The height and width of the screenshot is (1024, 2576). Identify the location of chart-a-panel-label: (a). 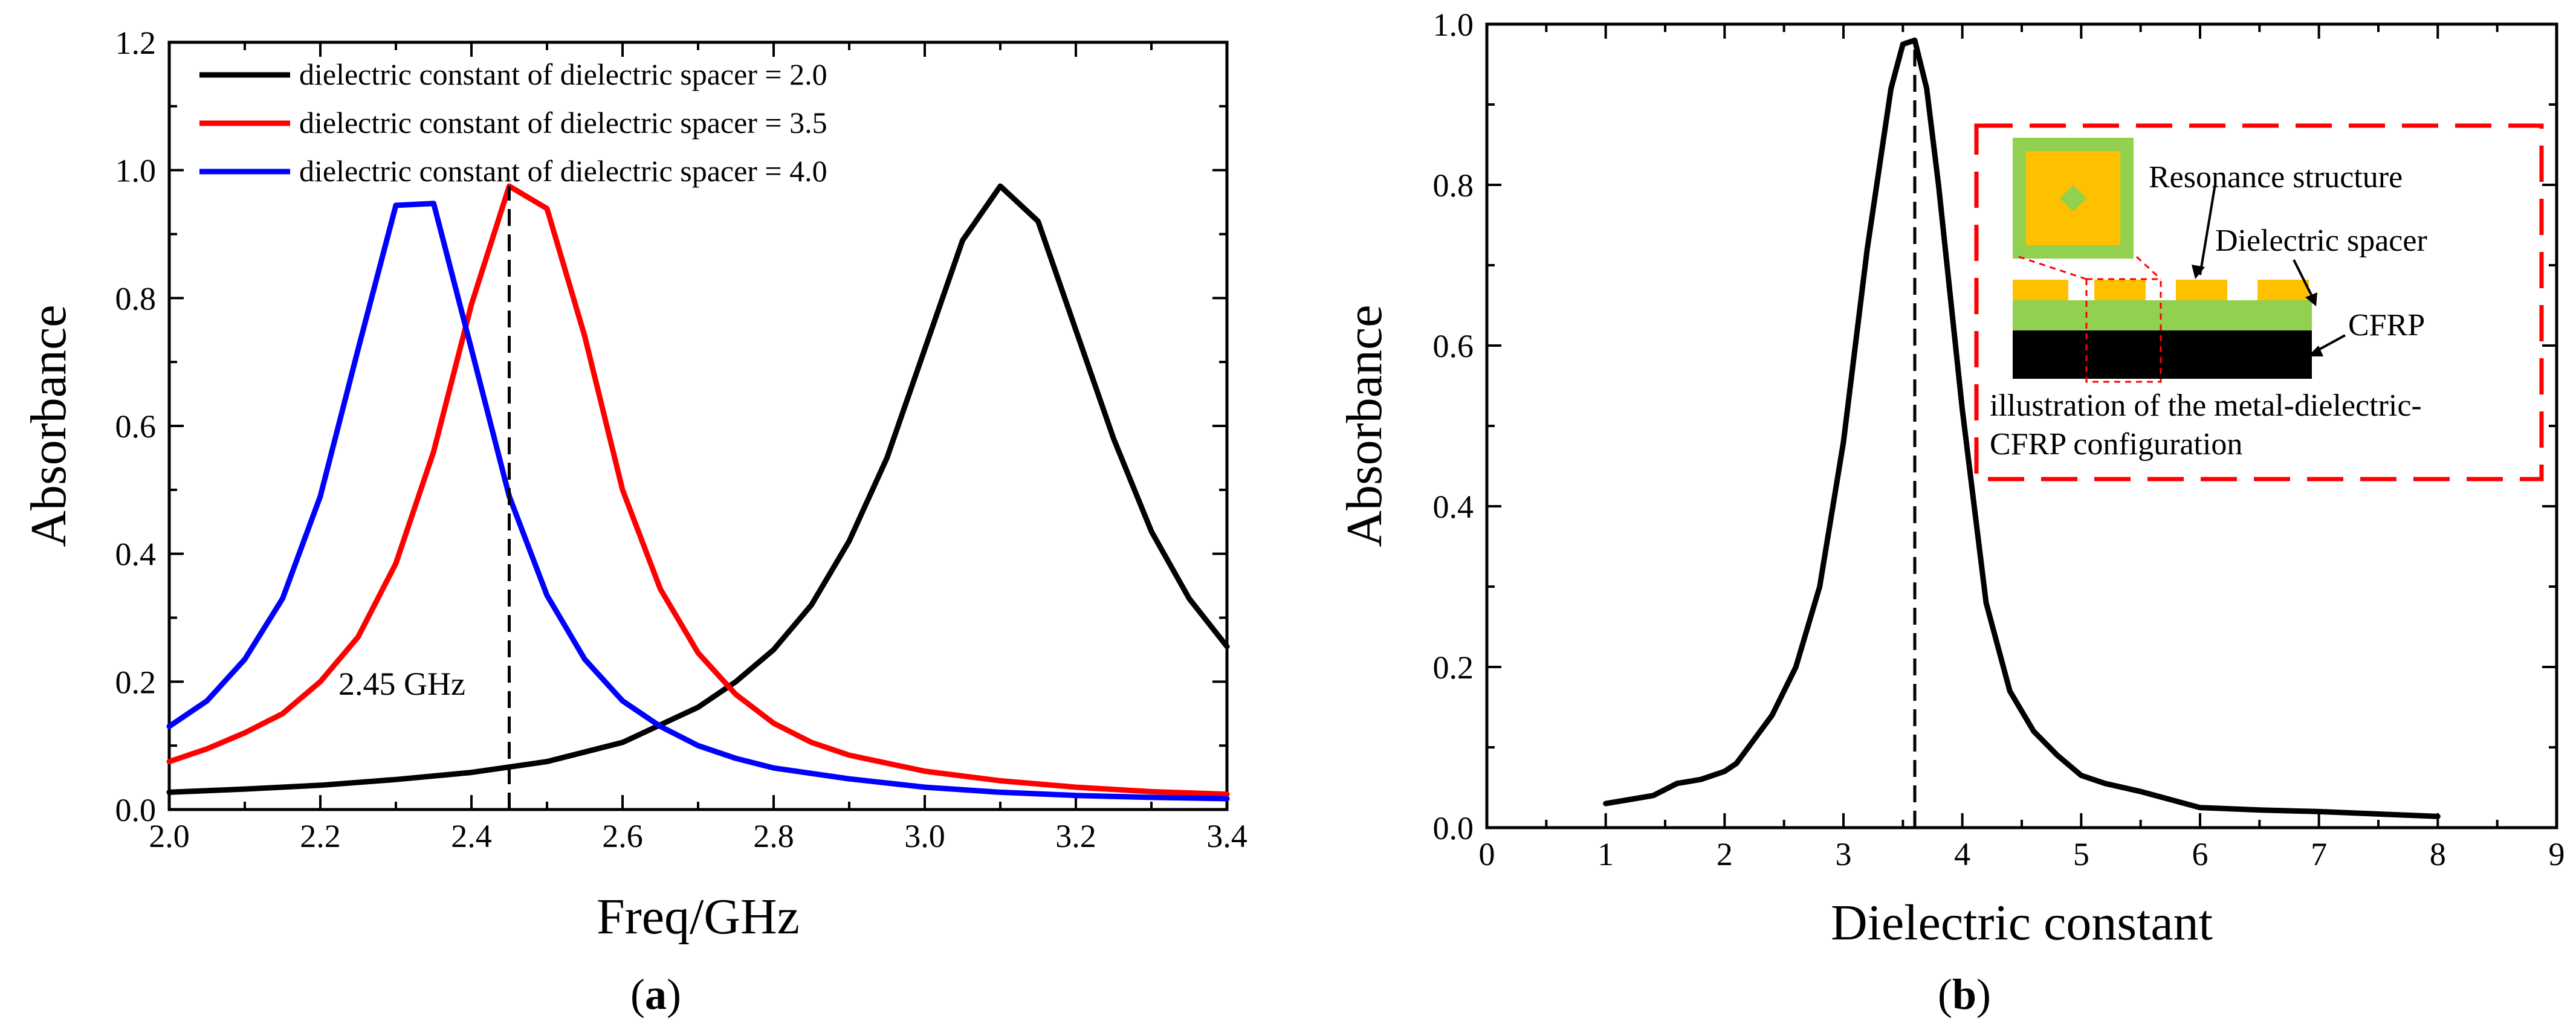
(655, 994).